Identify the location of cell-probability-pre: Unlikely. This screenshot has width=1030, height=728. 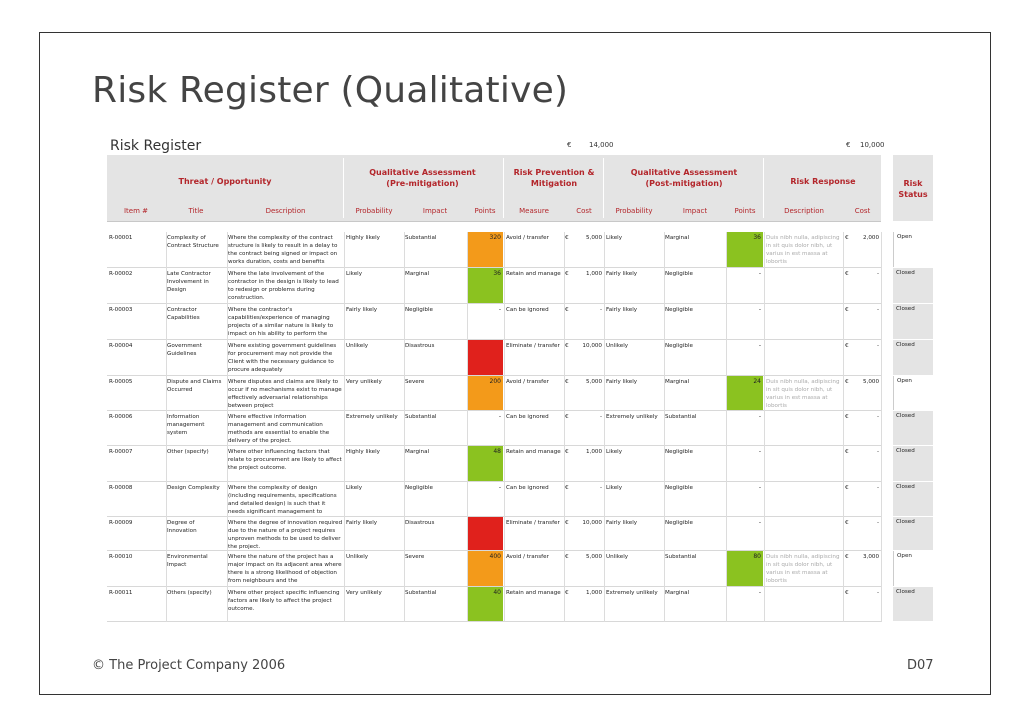
(357, 346).